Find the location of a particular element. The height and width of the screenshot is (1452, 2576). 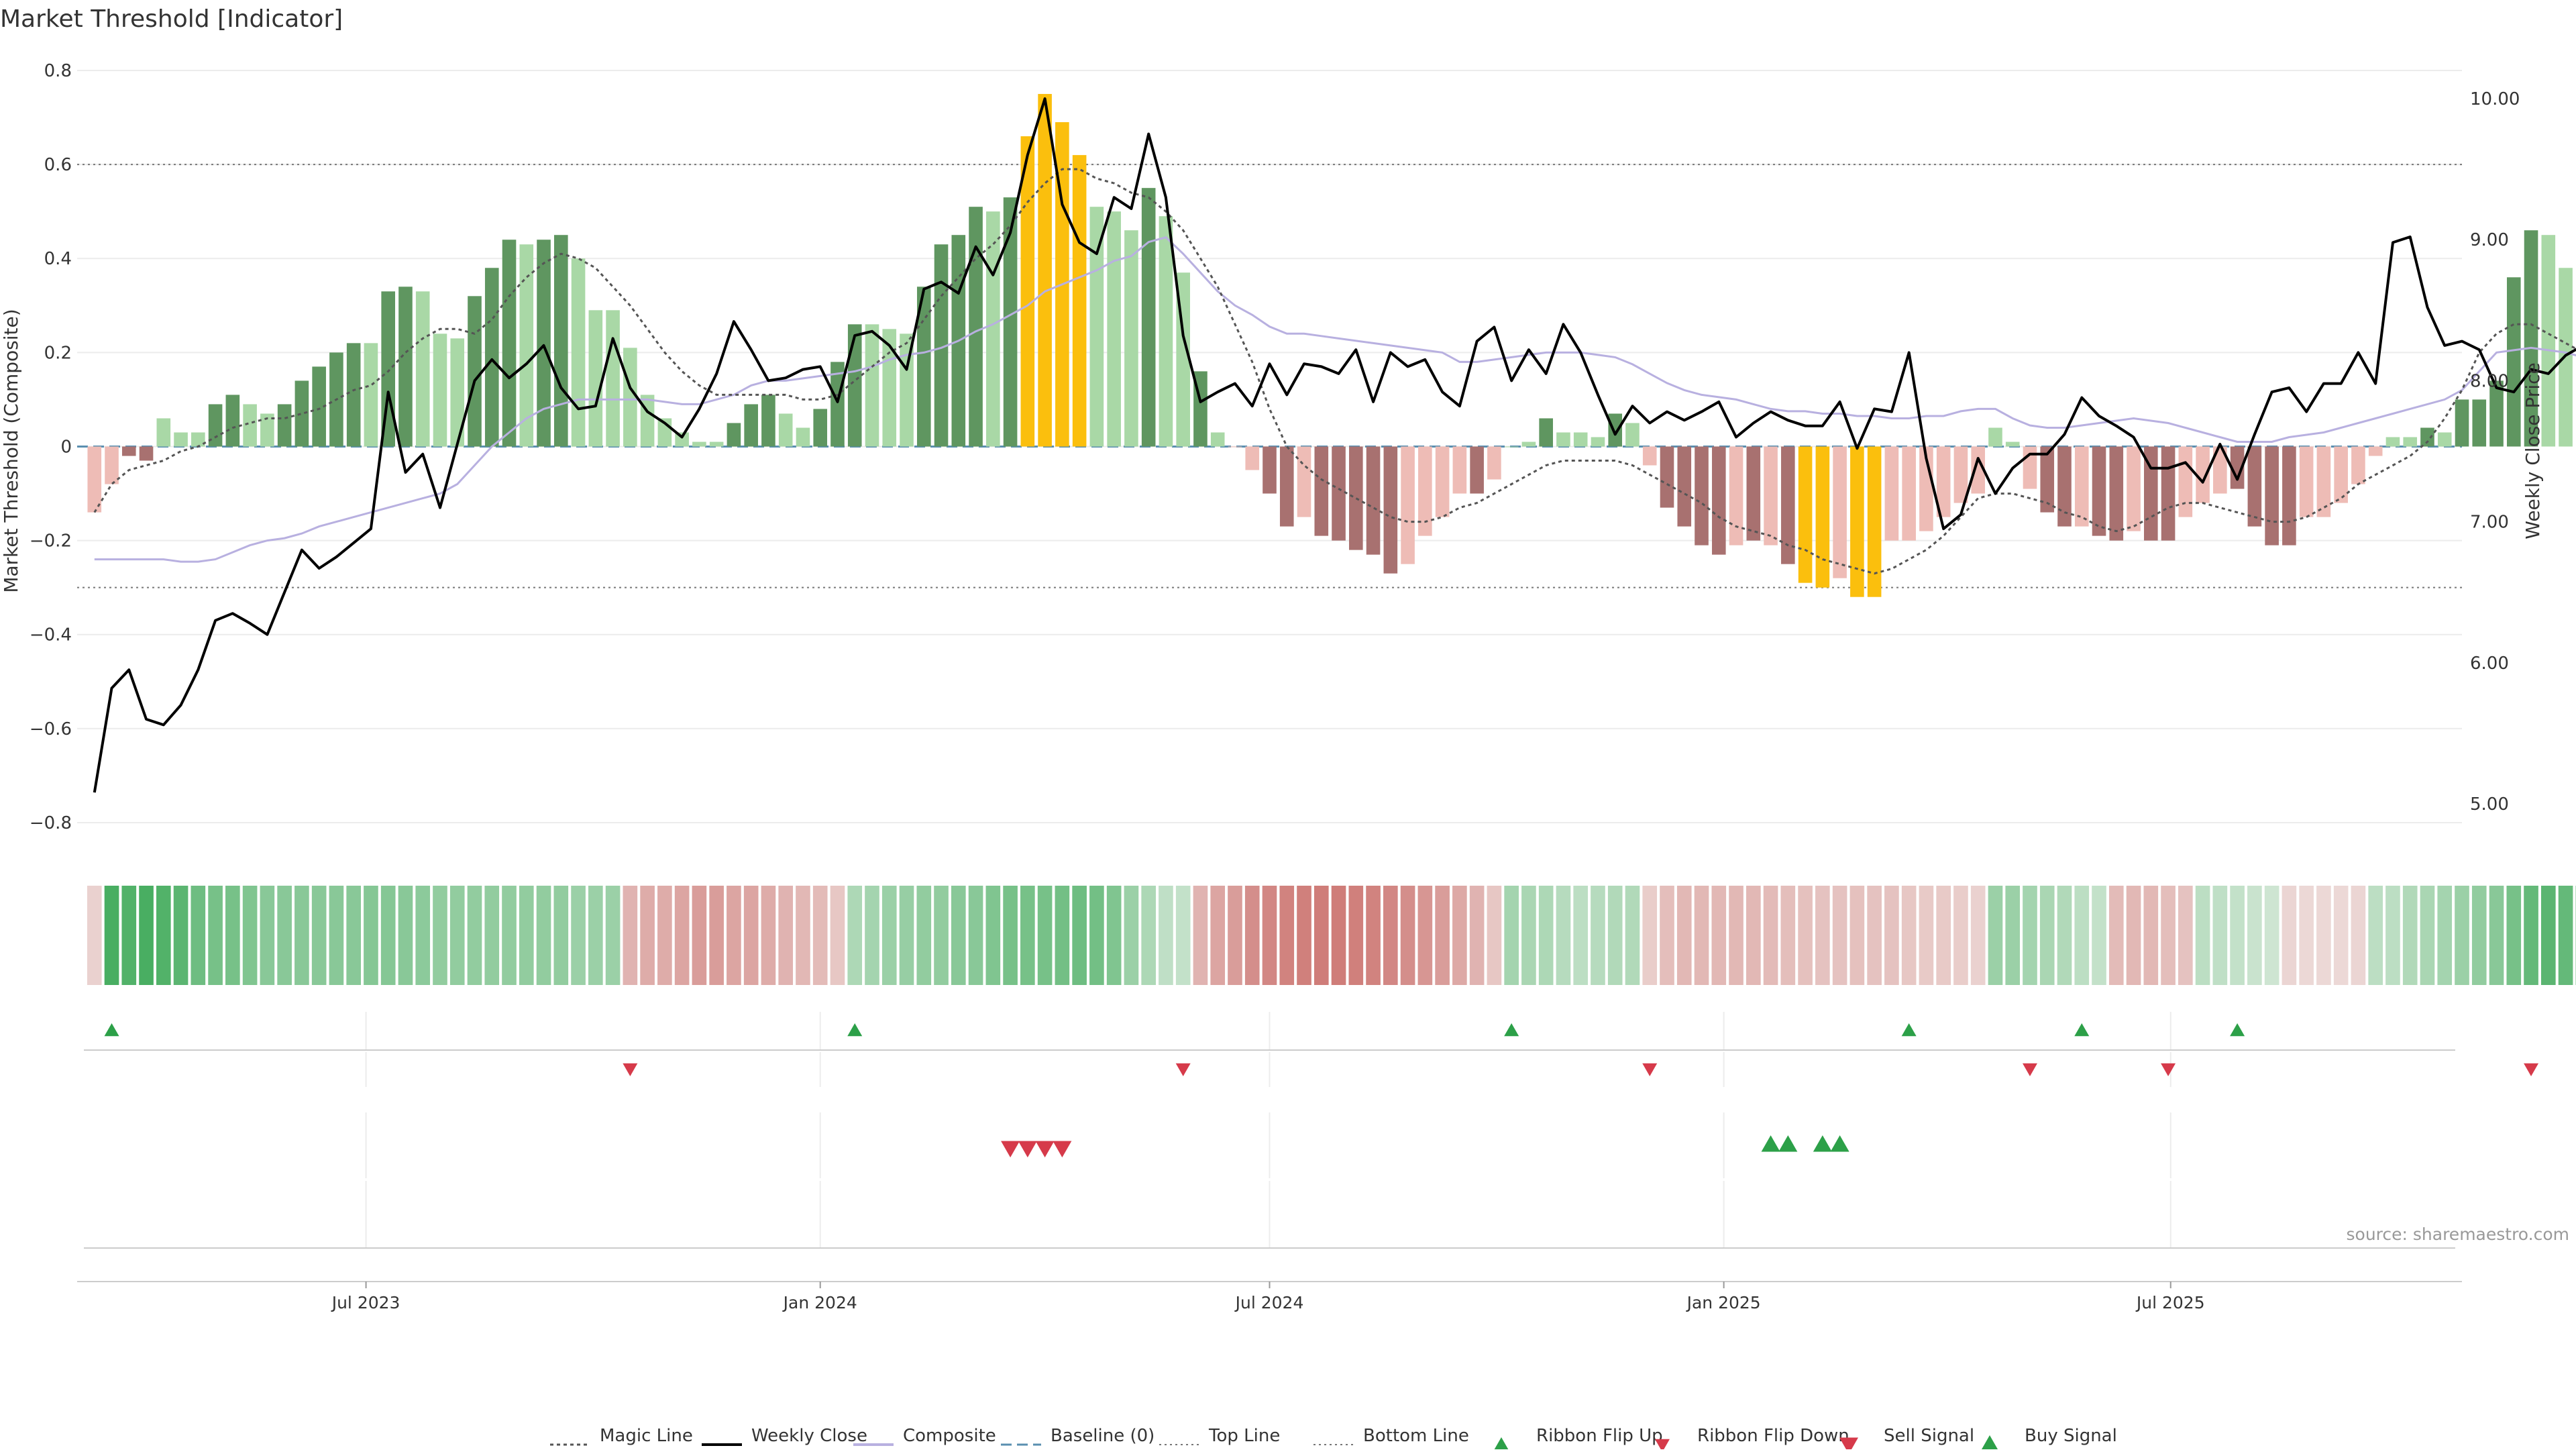

x-tick-label: Jul 2025 is located at coordinates (2170, 1303).